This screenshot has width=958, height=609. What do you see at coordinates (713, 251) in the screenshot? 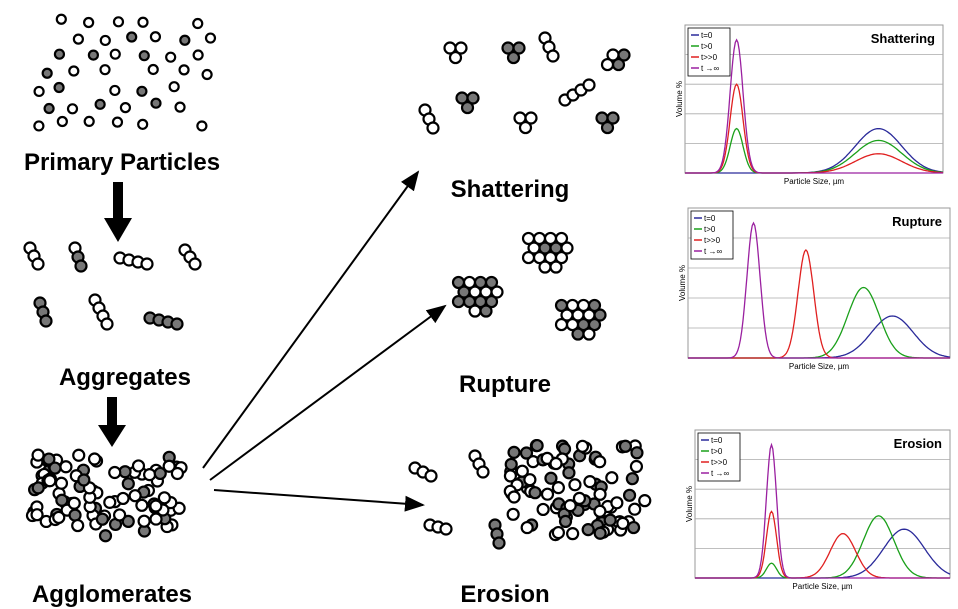
I see `legend-label: t →∞` at bounding box center [713, 251].